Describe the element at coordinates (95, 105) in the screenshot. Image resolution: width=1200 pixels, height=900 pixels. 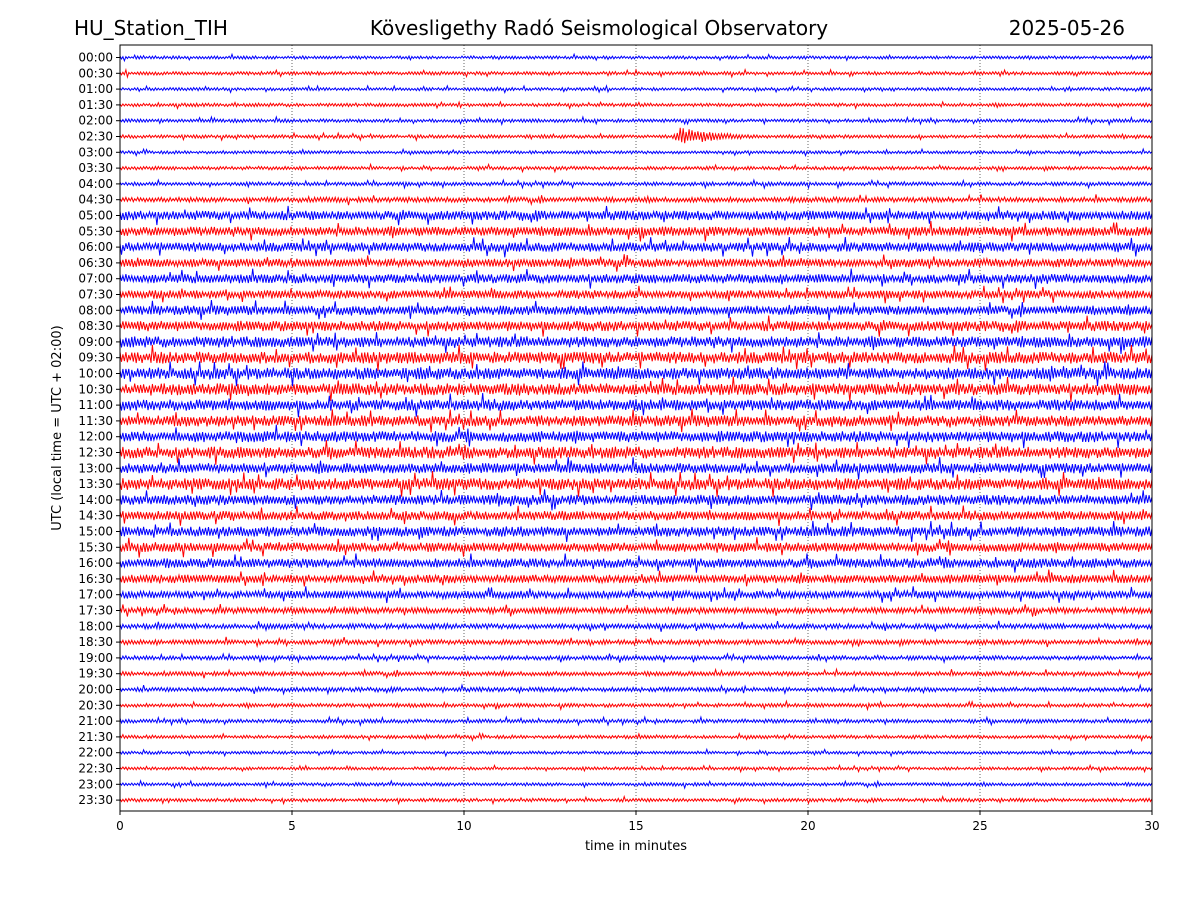
I see `y-tick-label: 01:30` at that location.